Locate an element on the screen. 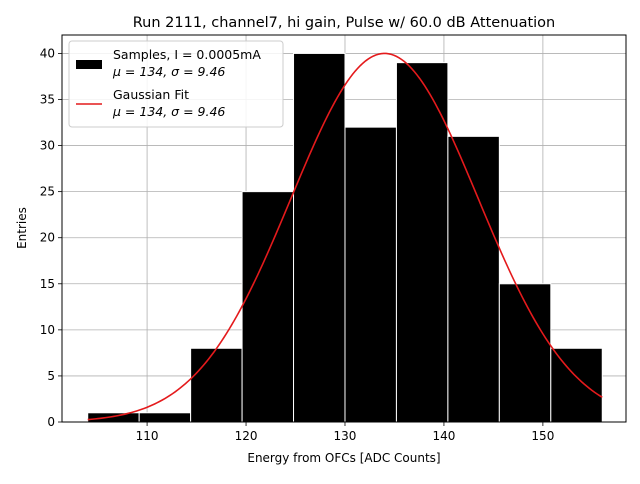 The height and width of the screenshot is (484, 640). x-tick-label: 150 is located at coordinates (542, 436).